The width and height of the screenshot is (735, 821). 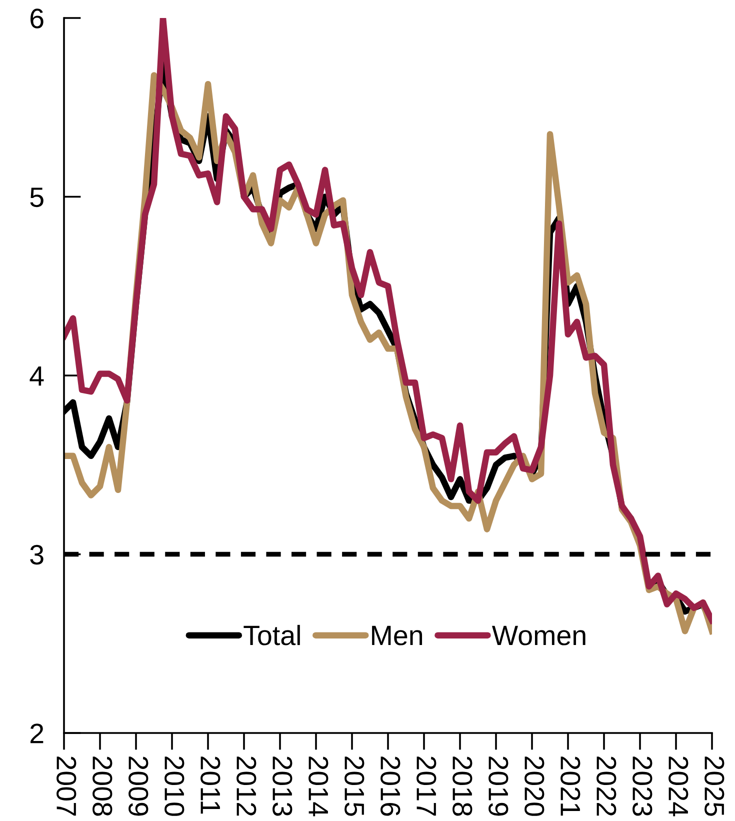 I want to click on x-tick-label: 2018, so click(x=462, y=786).